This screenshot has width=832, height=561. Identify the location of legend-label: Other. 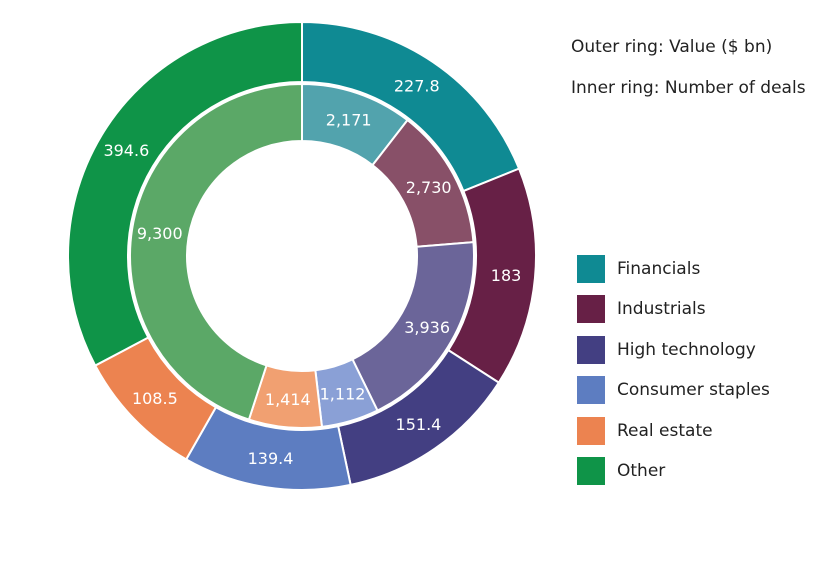
(641, 470).